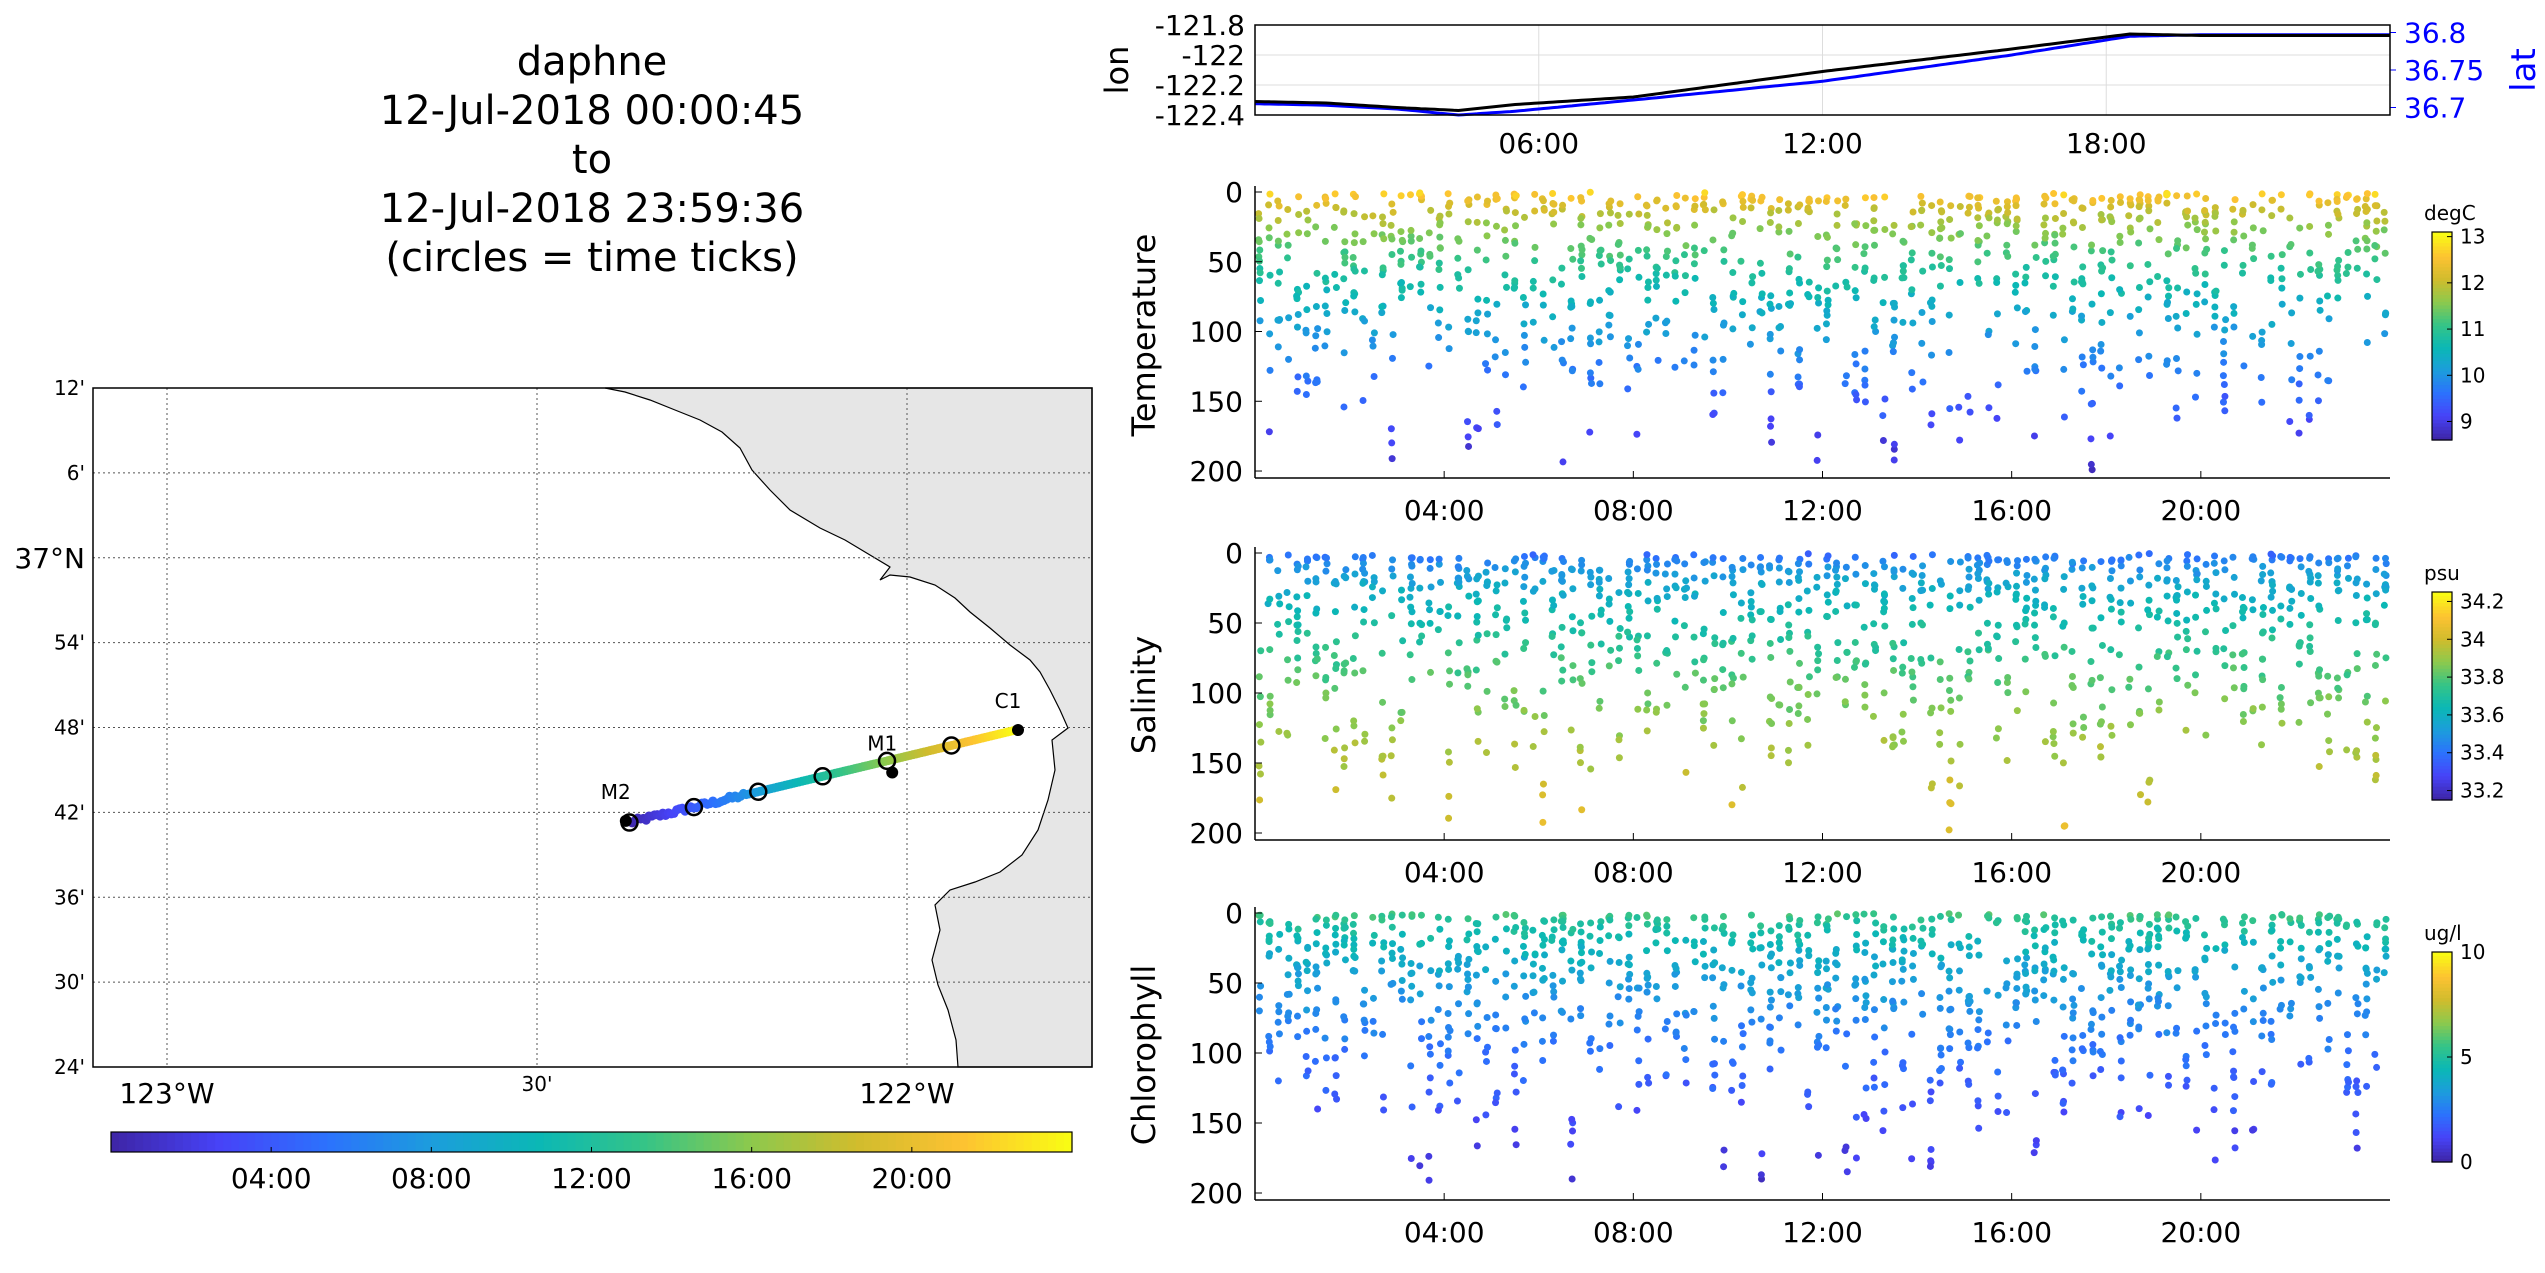  What do you see at coordinates (848, 727) in the screenshot?
I see `map-land` at bounding box center [848, 727].